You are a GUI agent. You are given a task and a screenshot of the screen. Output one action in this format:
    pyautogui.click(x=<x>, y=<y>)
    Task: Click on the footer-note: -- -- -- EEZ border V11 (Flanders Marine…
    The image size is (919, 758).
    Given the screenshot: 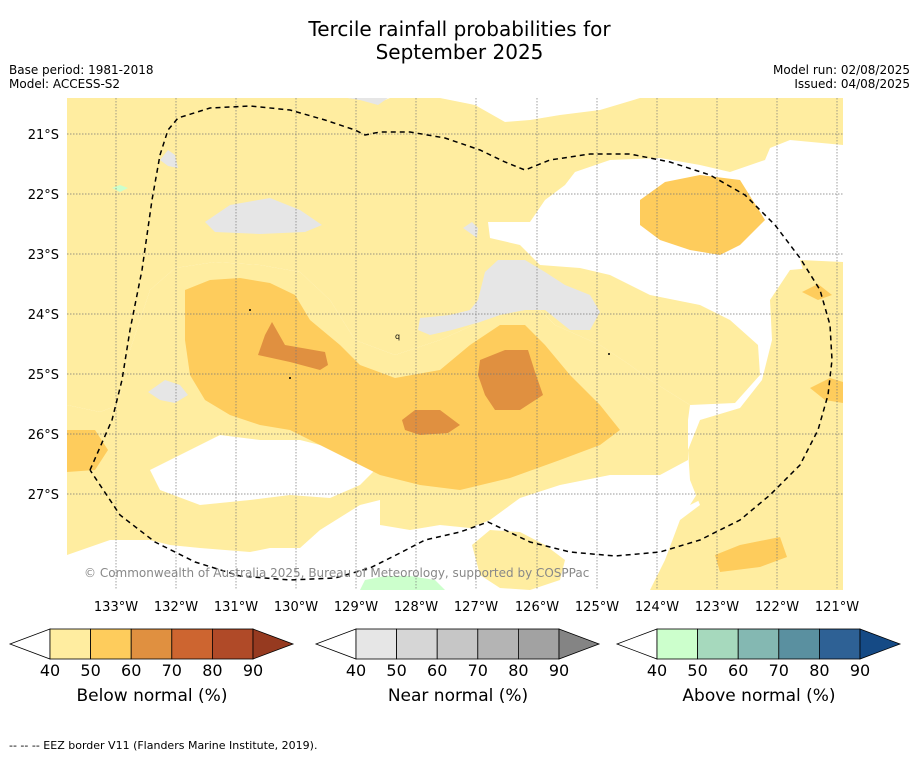 What is the action you would take?
    pyautogui.click(x=163, y=745)
    